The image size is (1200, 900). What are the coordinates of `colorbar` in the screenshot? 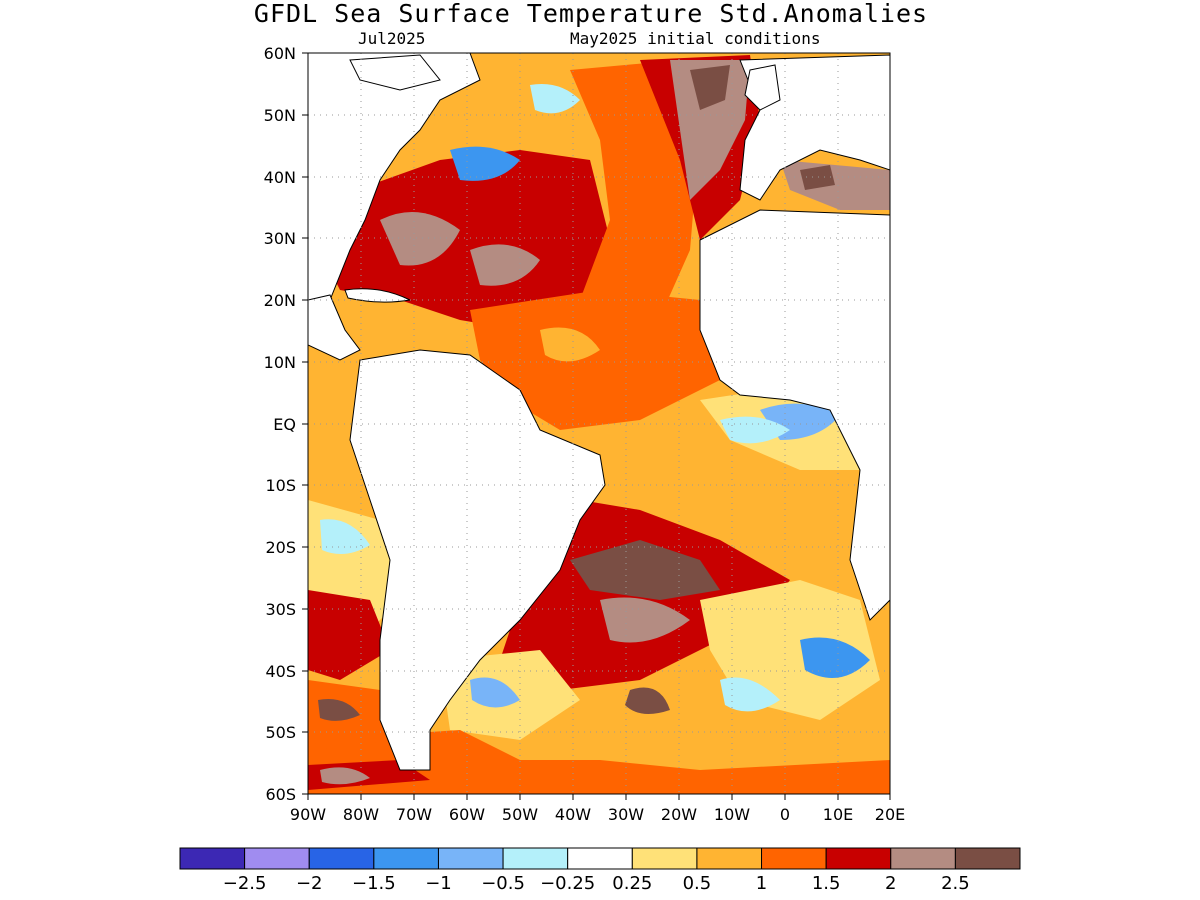 It's located at (600, 858).